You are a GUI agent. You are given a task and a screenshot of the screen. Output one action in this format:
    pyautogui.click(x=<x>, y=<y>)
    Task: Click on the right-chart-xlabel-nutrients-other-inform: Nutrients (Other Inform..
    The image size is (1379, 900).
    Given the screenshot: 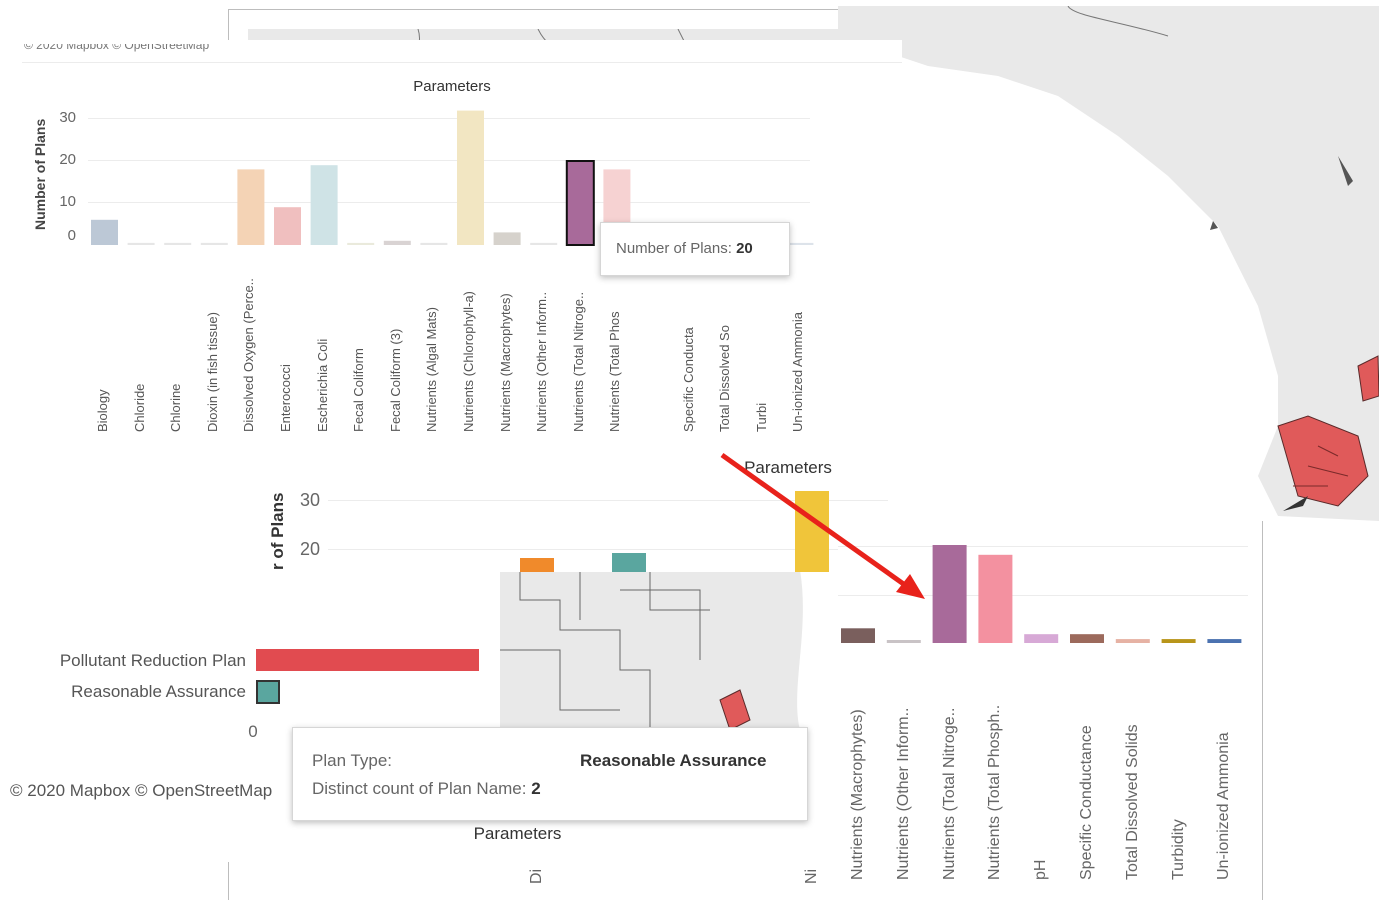 What is the action you would take?
    pyautogui.click(x=903, y=794)
    